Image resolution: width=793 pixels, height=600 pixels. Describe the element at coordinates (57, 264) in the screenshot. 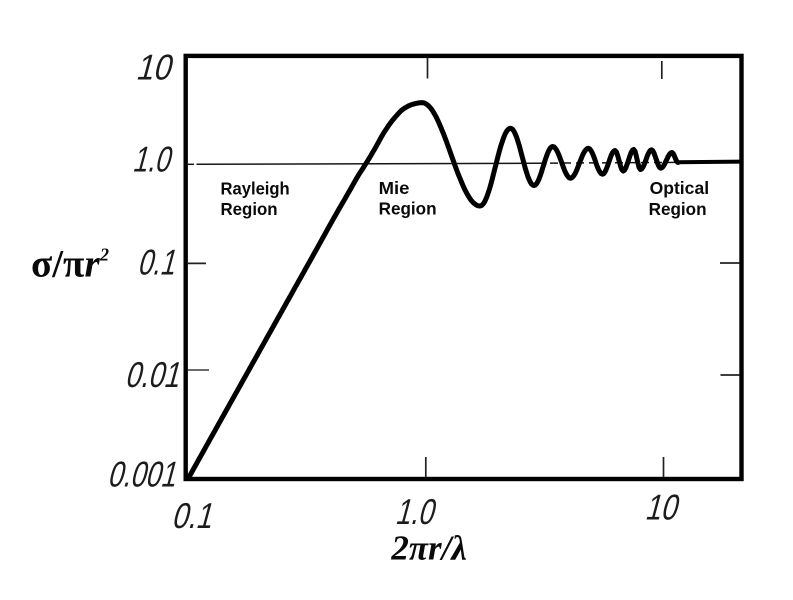

I see `svg-text: σ/π` at that location.